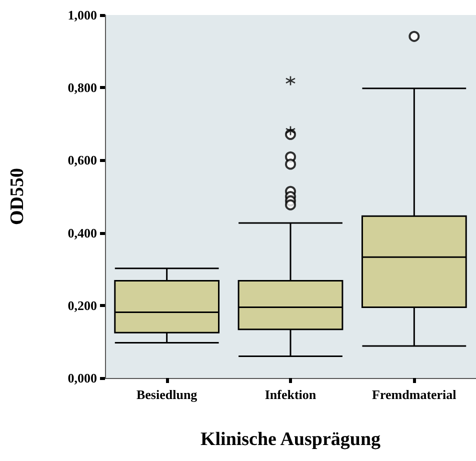  I want to click on y-tick-label: 0,200, so click(82, 305).